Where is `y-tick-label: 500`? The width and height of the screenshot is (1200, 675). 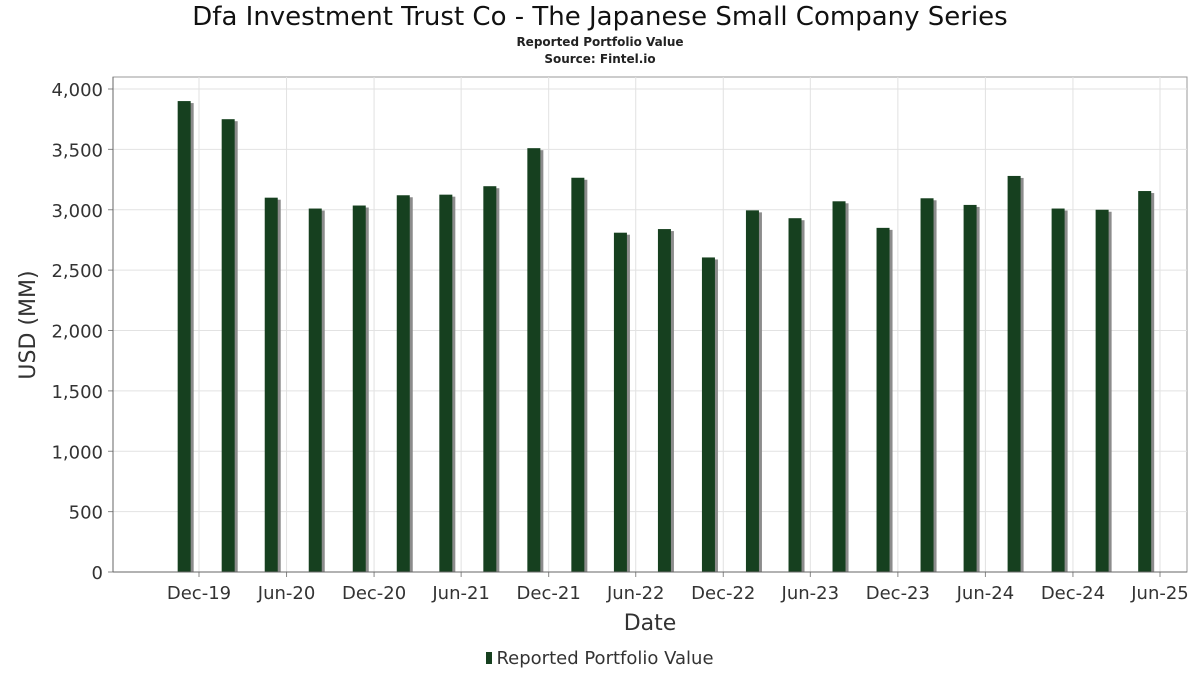 y-tick-label: 500 is located at coordinates (86, 513).